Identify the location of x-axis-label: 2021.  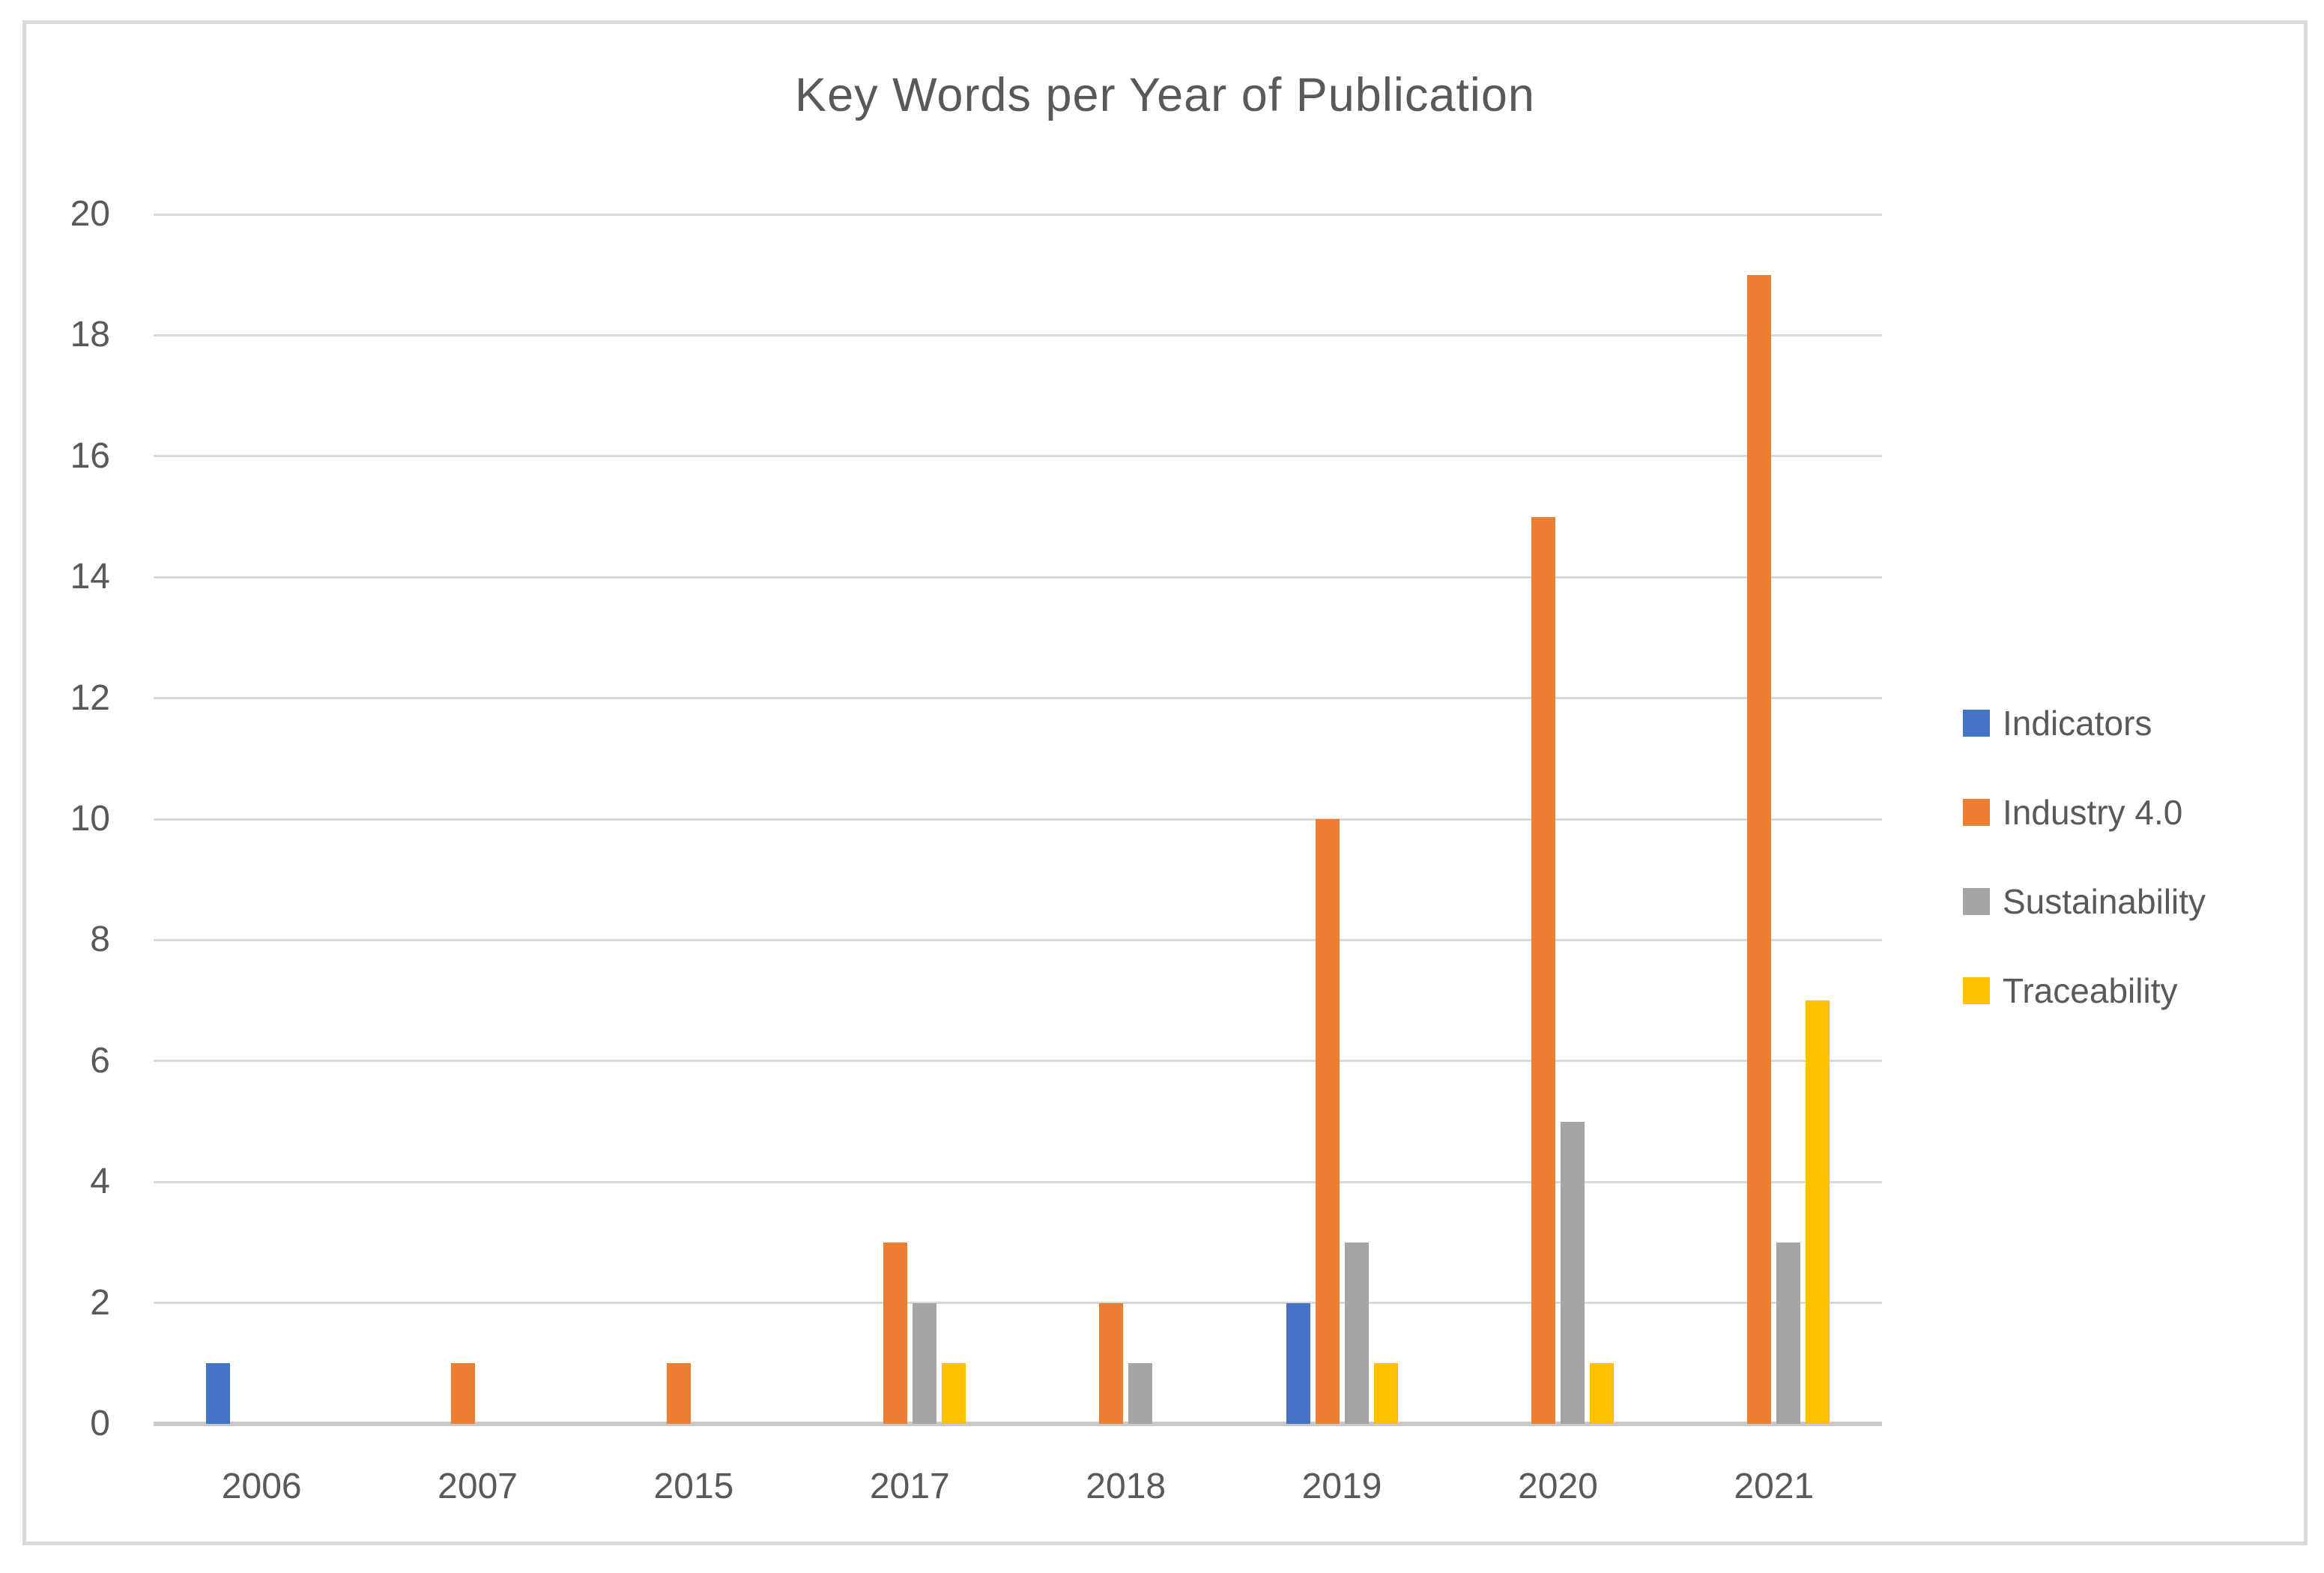
(1774, 1486).